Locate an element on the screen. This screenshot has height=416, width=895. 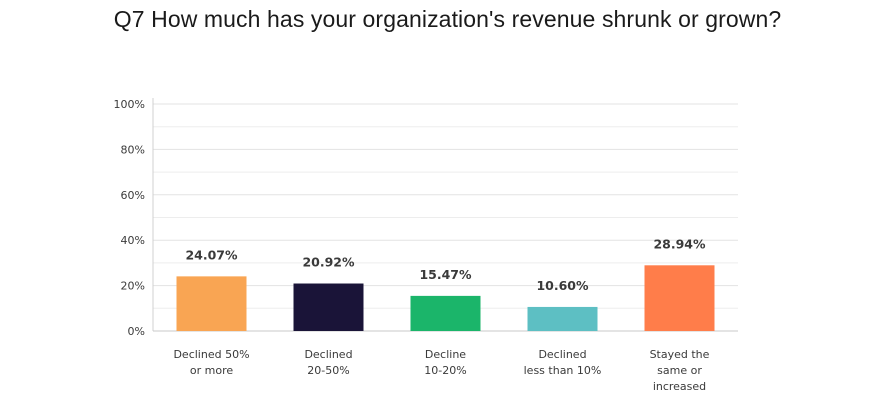
bar-value-label: 10.60% is located at coordinates (562, 285).